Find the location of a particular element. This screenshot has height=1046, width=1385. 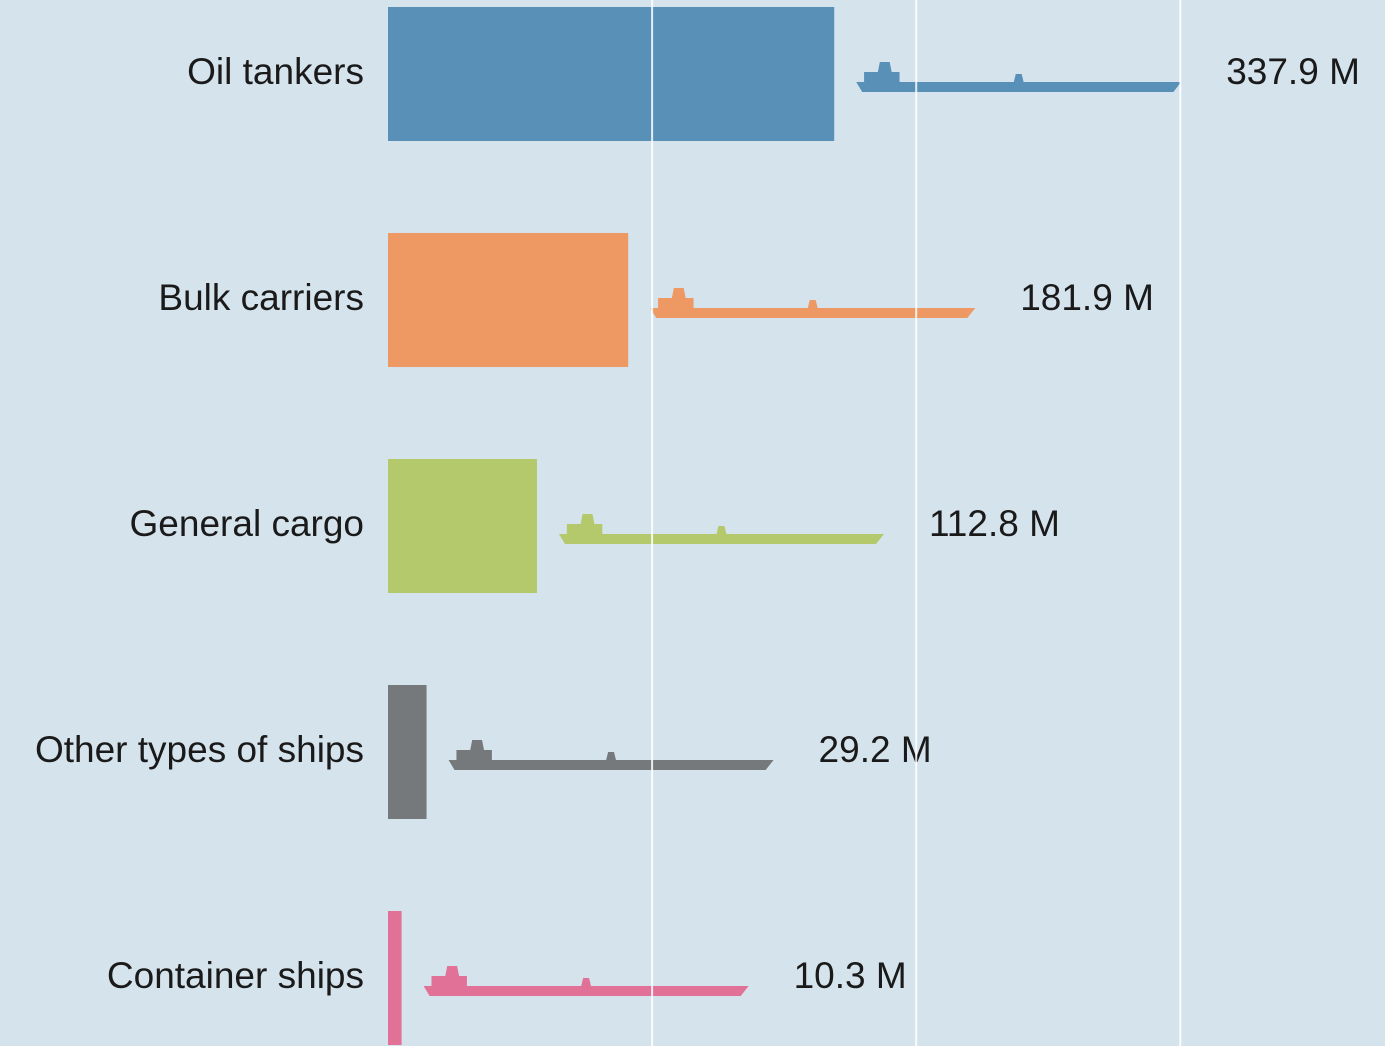

value-label: 337.9 M is located at coordinates (1293, 71).